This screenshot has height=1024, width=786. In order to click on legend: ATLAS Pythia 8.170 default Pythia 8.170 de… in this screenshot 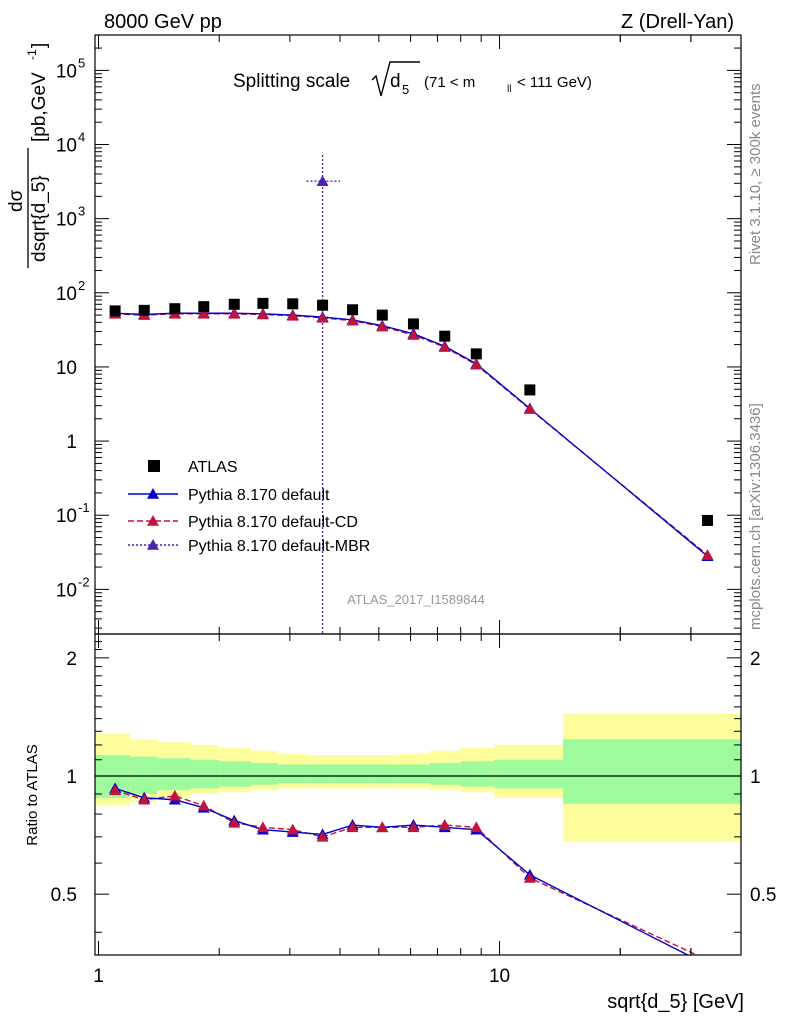, I will do `click(249, 507)`.